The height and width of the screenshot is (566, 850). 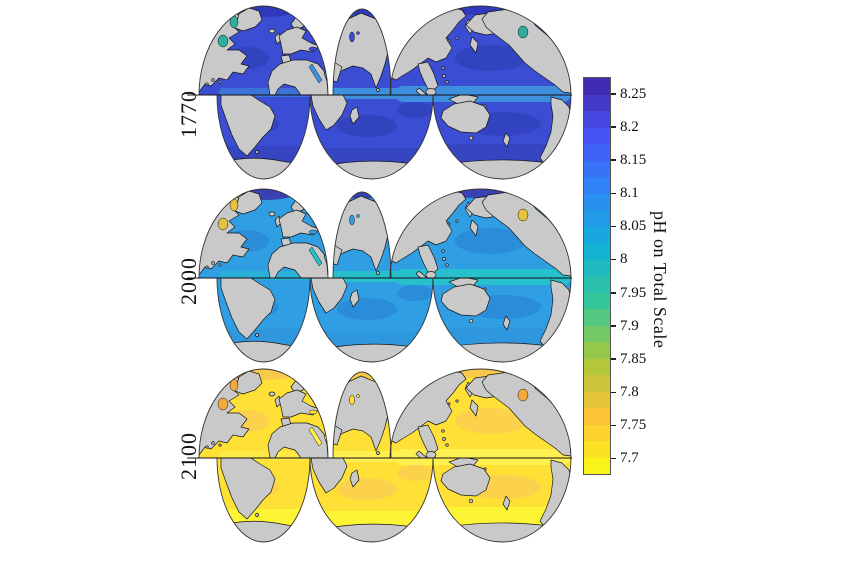 I want to click on colorbar-tick-label: 7.95, so click(x=633, y=292).